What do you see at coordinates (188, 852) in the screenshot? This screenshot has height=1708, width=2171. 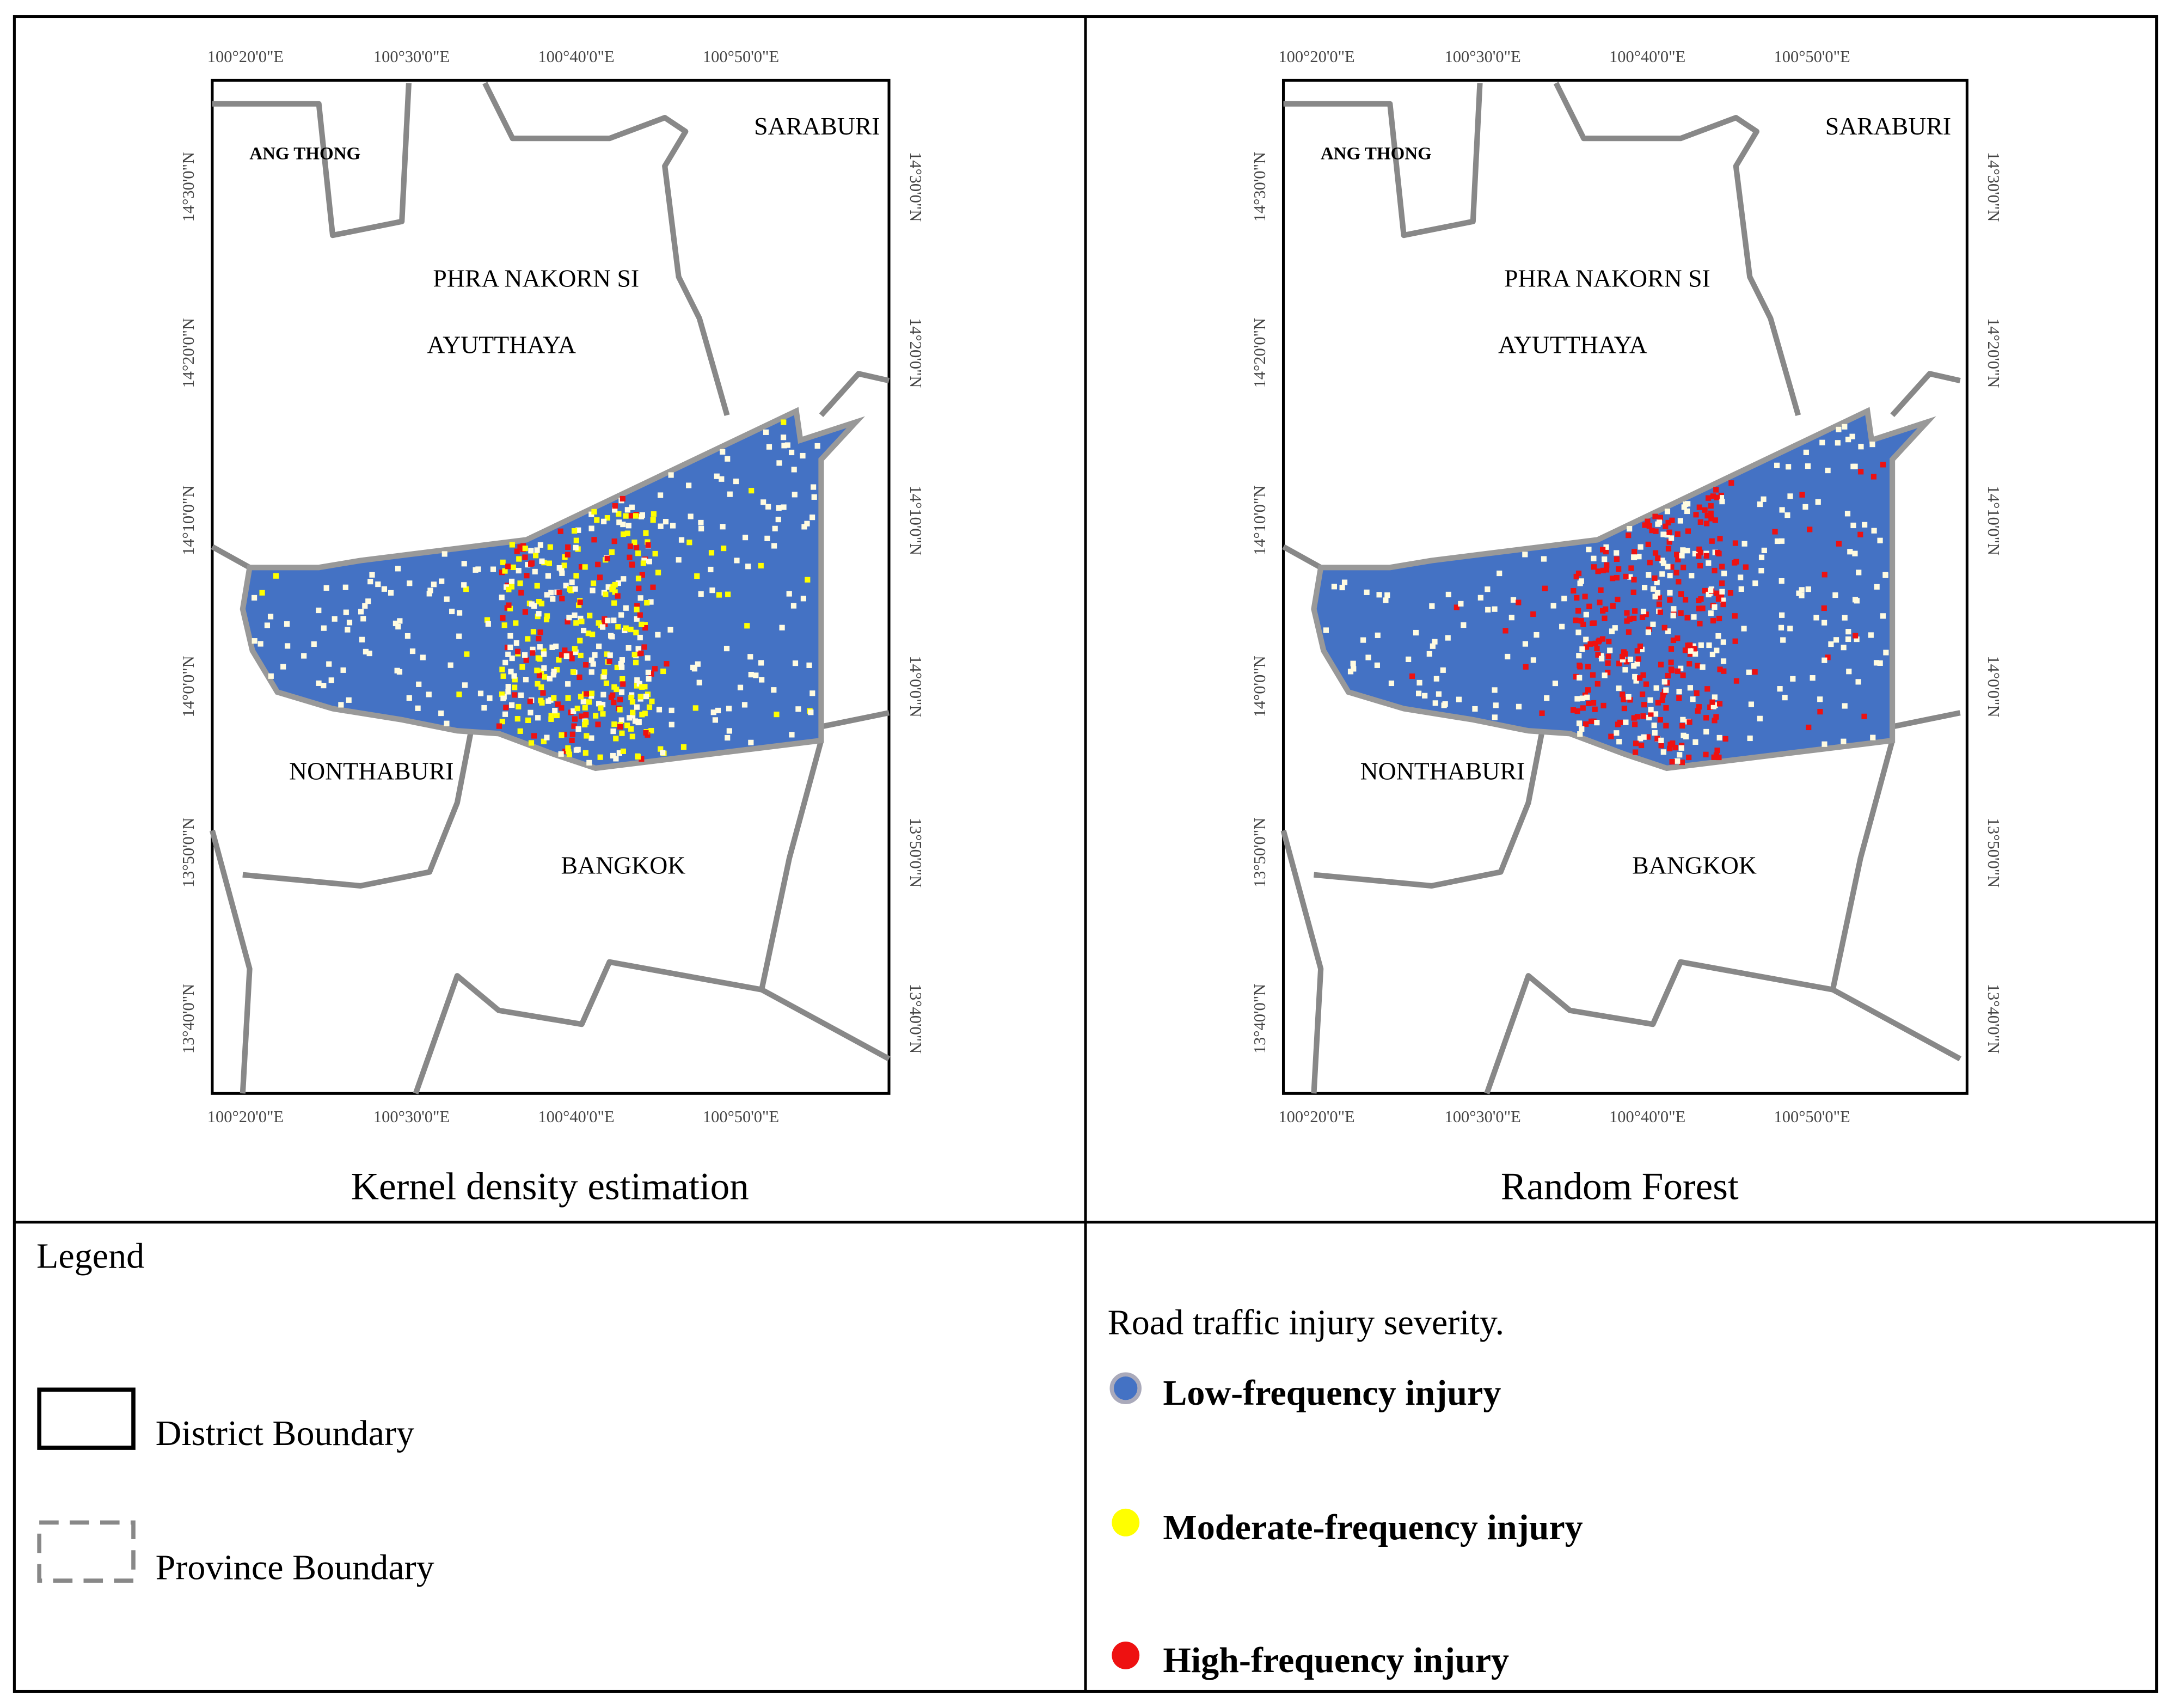 I see `lat-tick-label: 13°50'0"N` at bounding box center [188, 852].